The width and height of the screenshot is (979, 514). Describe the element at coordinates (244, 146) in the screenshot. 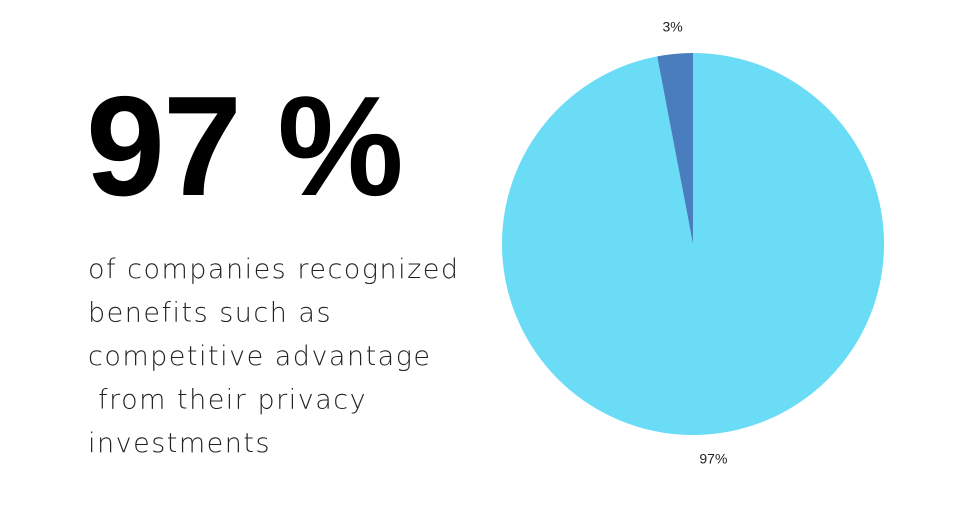

I see `headline: 97 %` at that location.